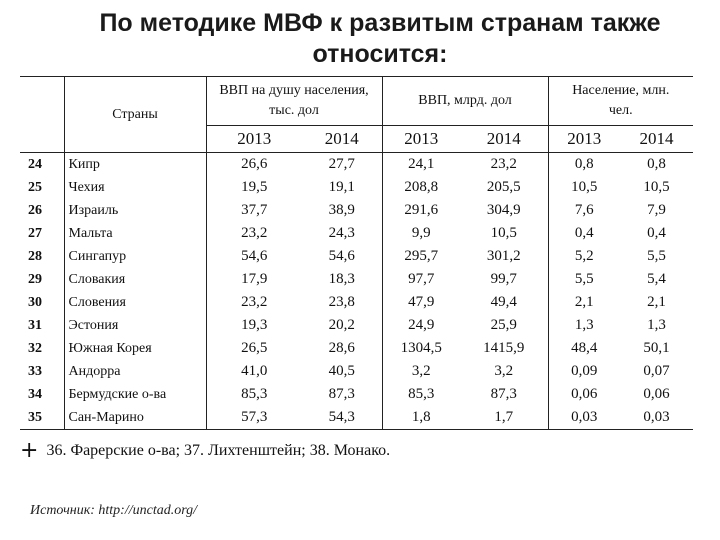 Image resolution: width=720 pixels, height=540 pixels. Describe the element at coordinates (421, 302) in the screenshot. I see `value-cell: 47,9` at that location.